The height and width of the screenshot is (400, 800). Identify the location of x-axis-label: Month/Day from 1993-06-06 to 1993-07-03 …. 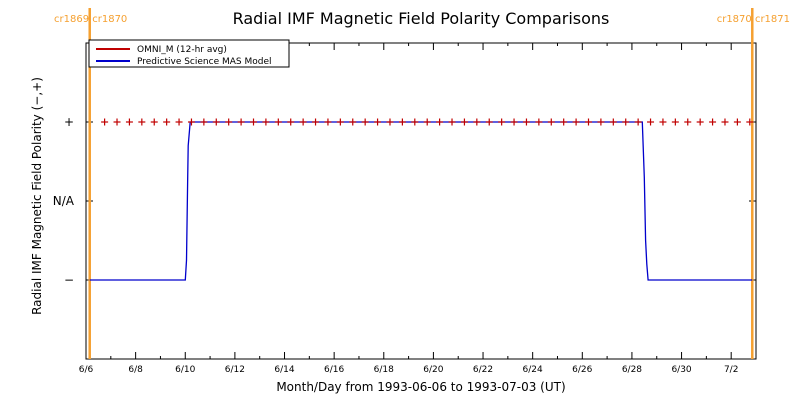
(420, 387).